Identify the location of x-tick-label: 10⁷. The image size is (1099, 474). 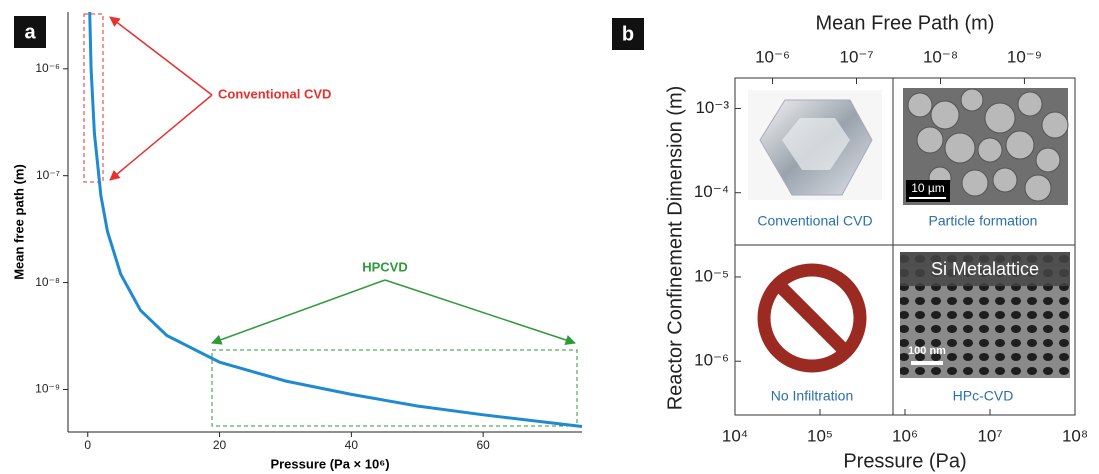
(989, 435).